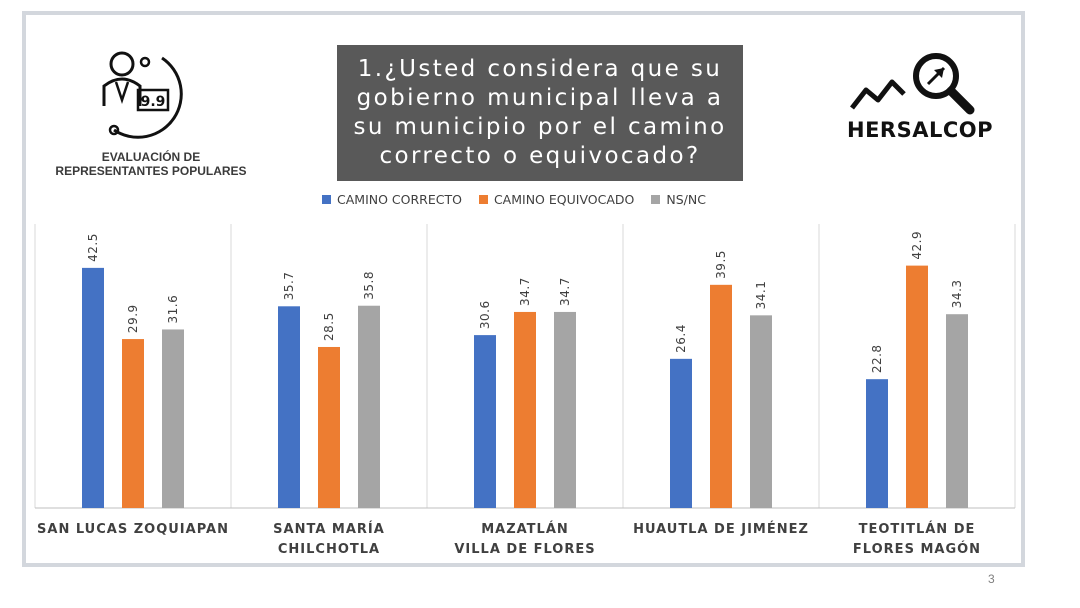  I want to click on data-label-equivocado: 39.5, so click(721, 264).